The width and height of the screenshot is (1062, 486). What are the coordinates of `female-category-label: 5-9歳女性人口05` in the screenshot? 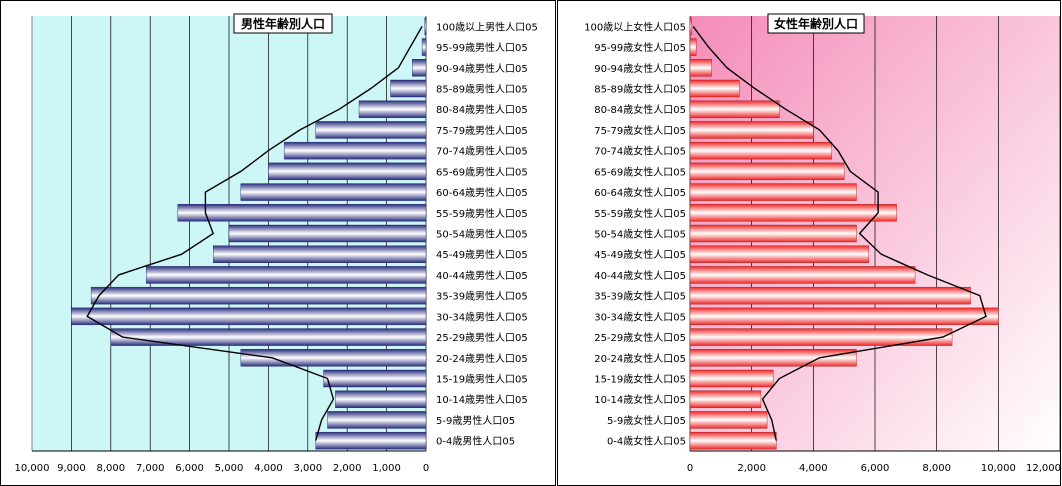 It's located at (646, 420).